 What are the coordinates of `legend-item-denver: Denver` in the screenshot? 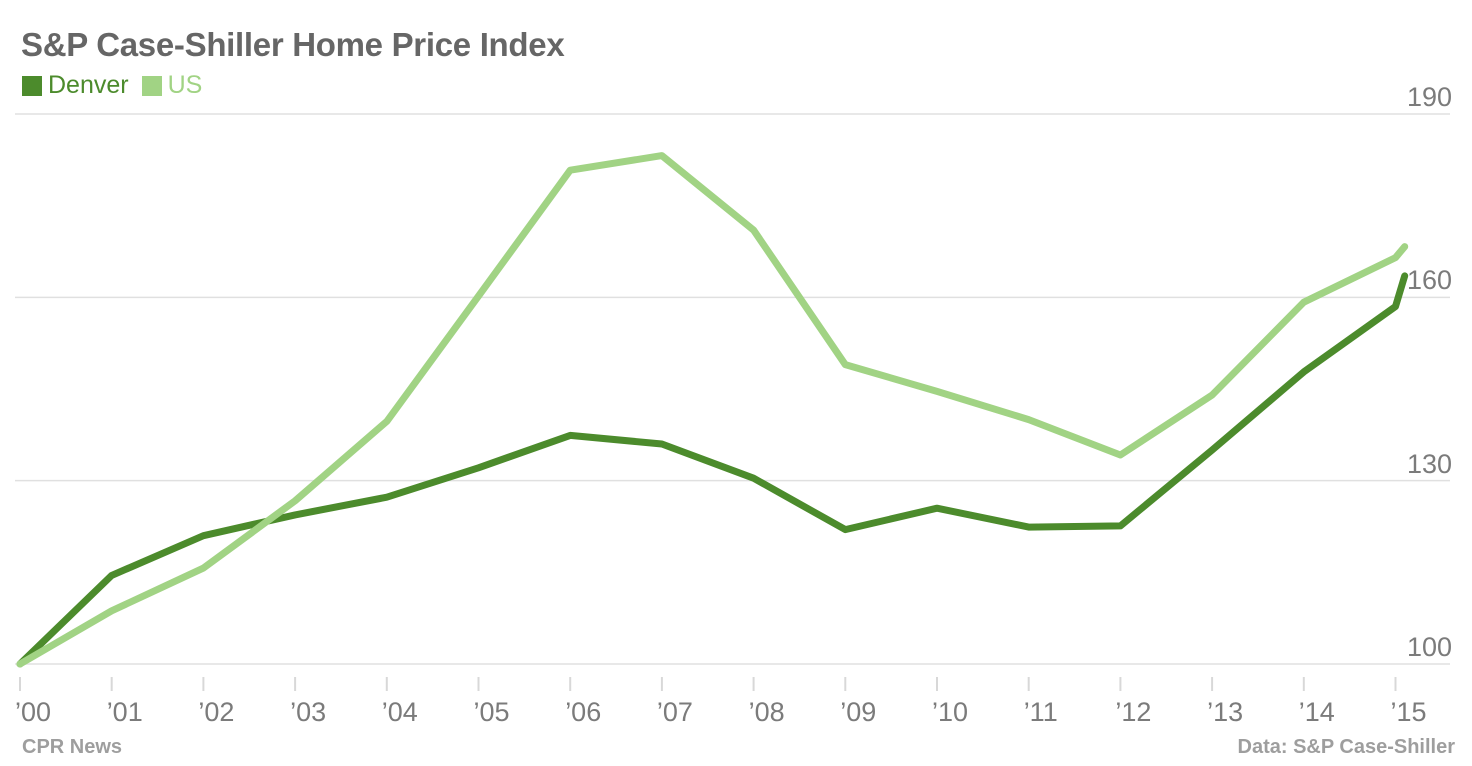 It's located at (75, 85).